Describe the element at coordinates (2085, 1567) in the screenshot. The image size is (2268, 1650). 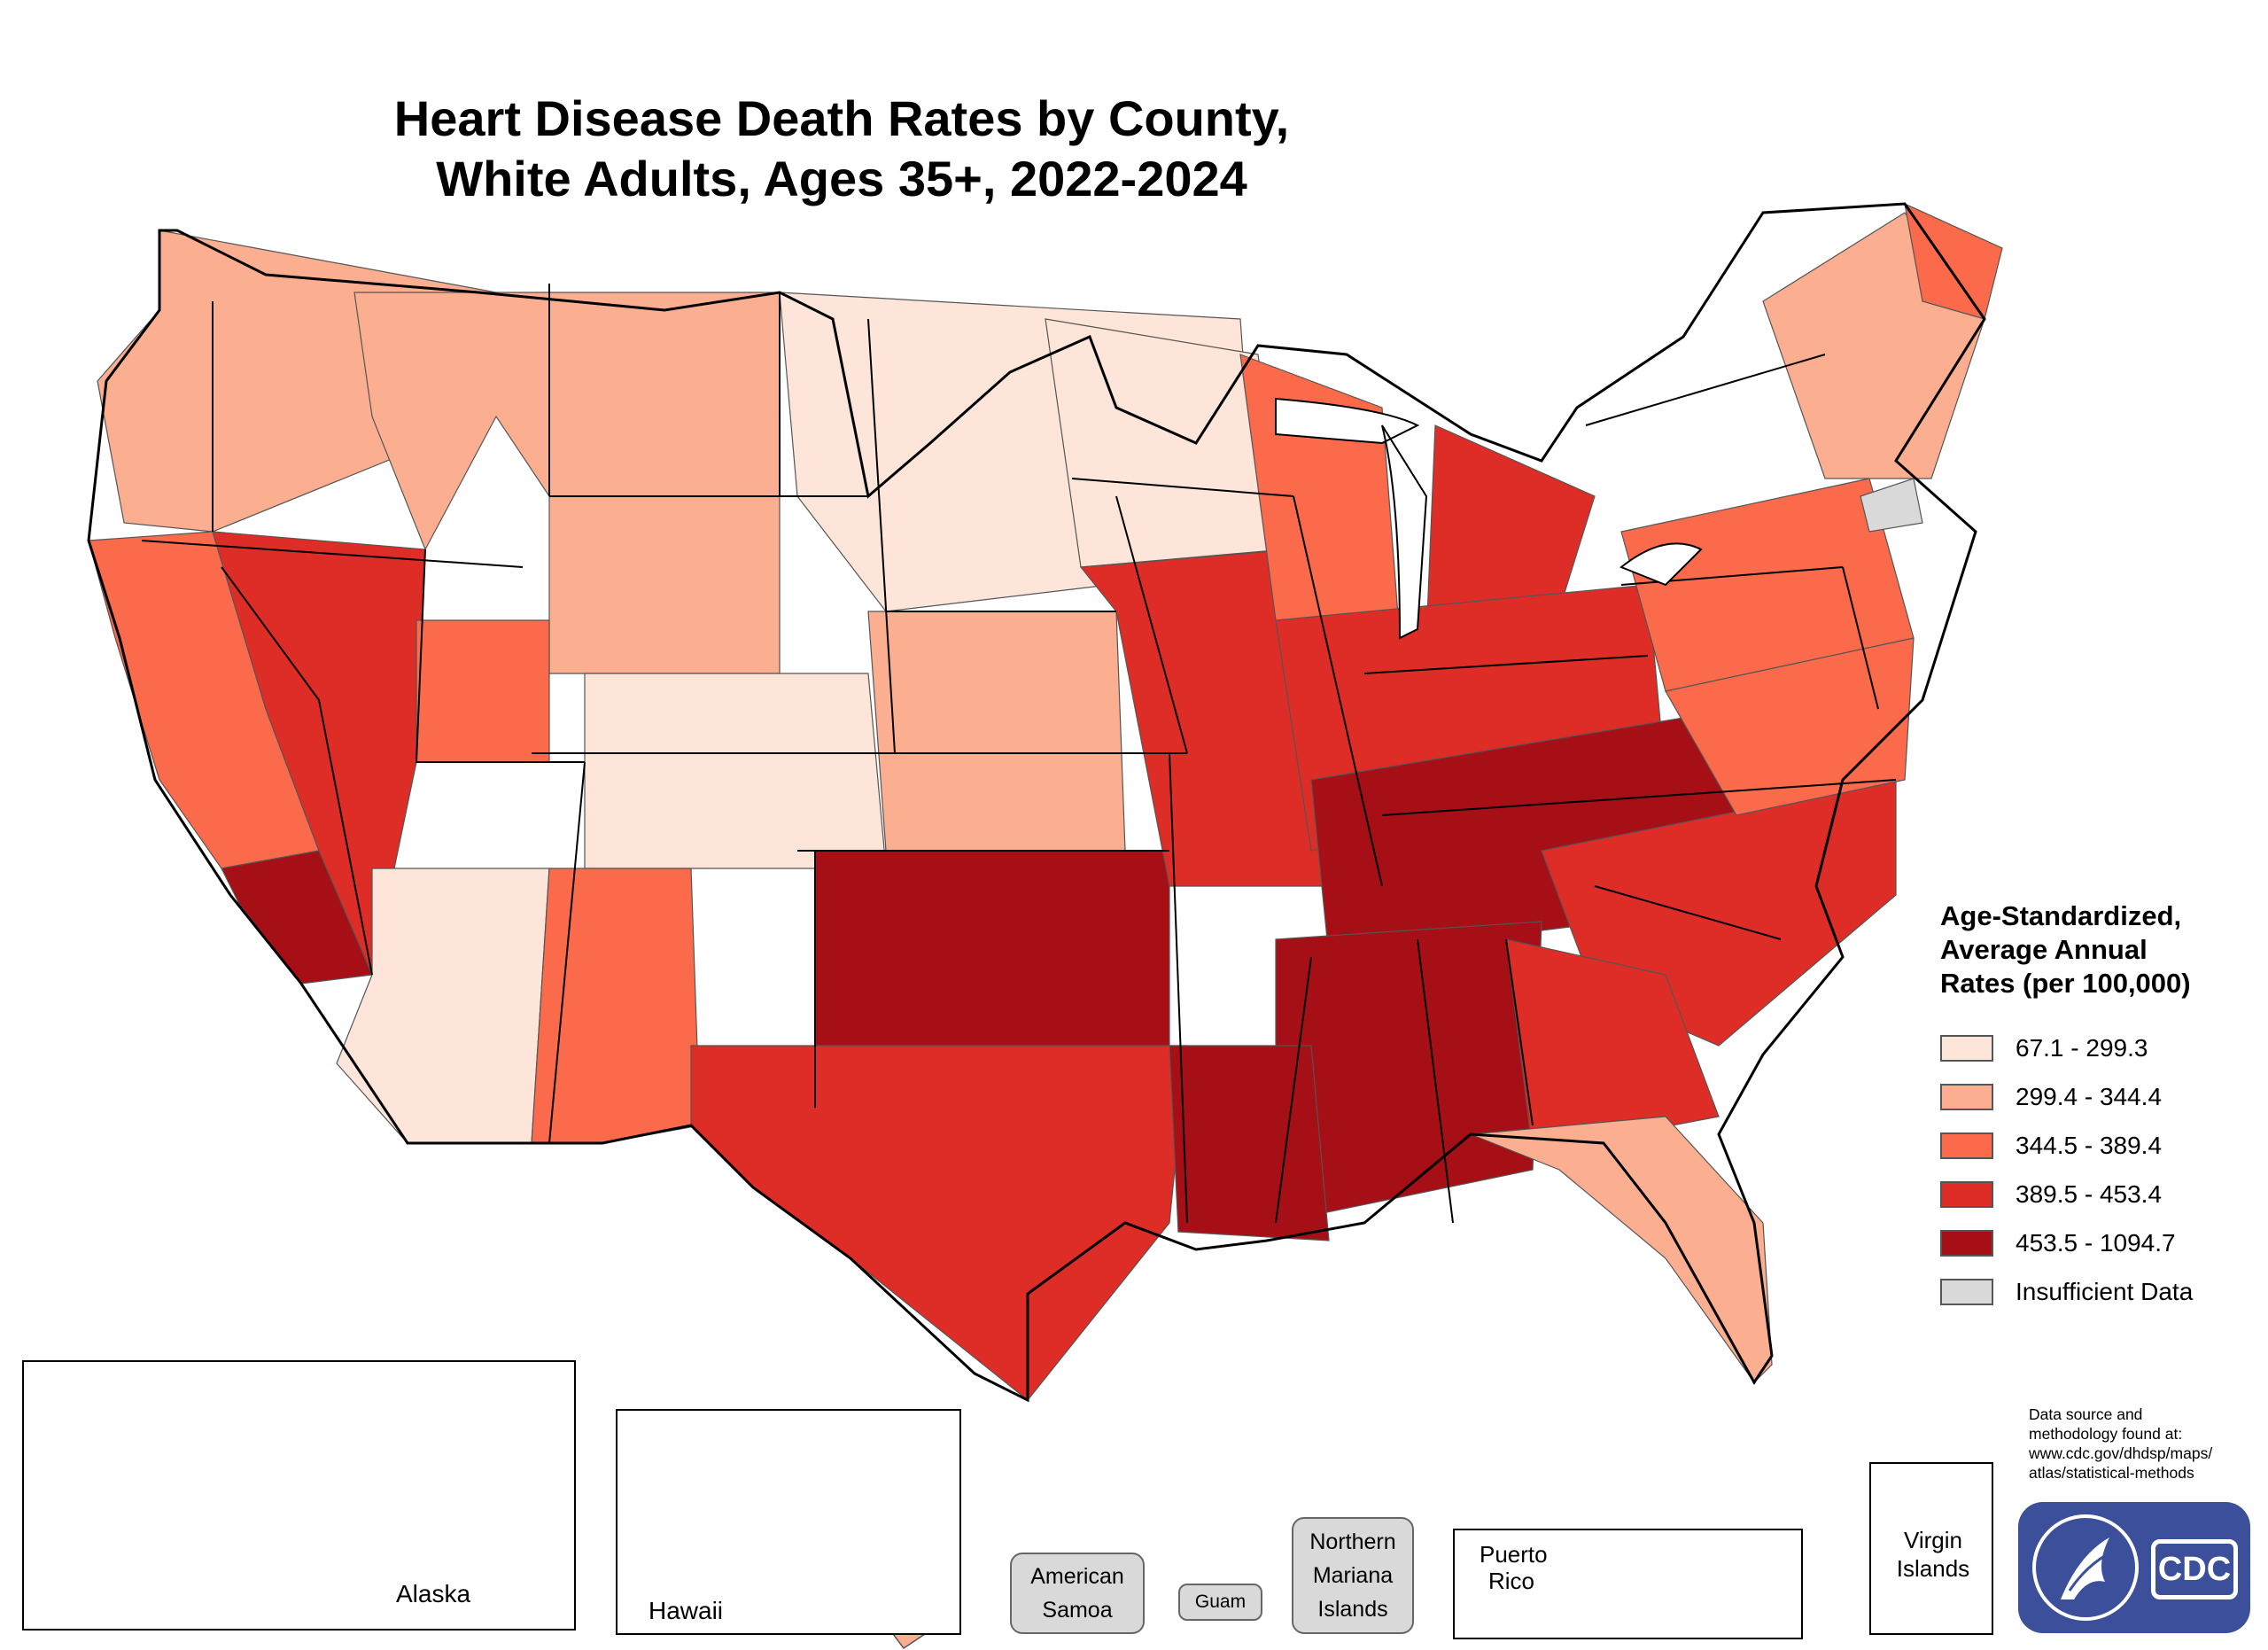
I see `hhs-seal-icon` at that location.